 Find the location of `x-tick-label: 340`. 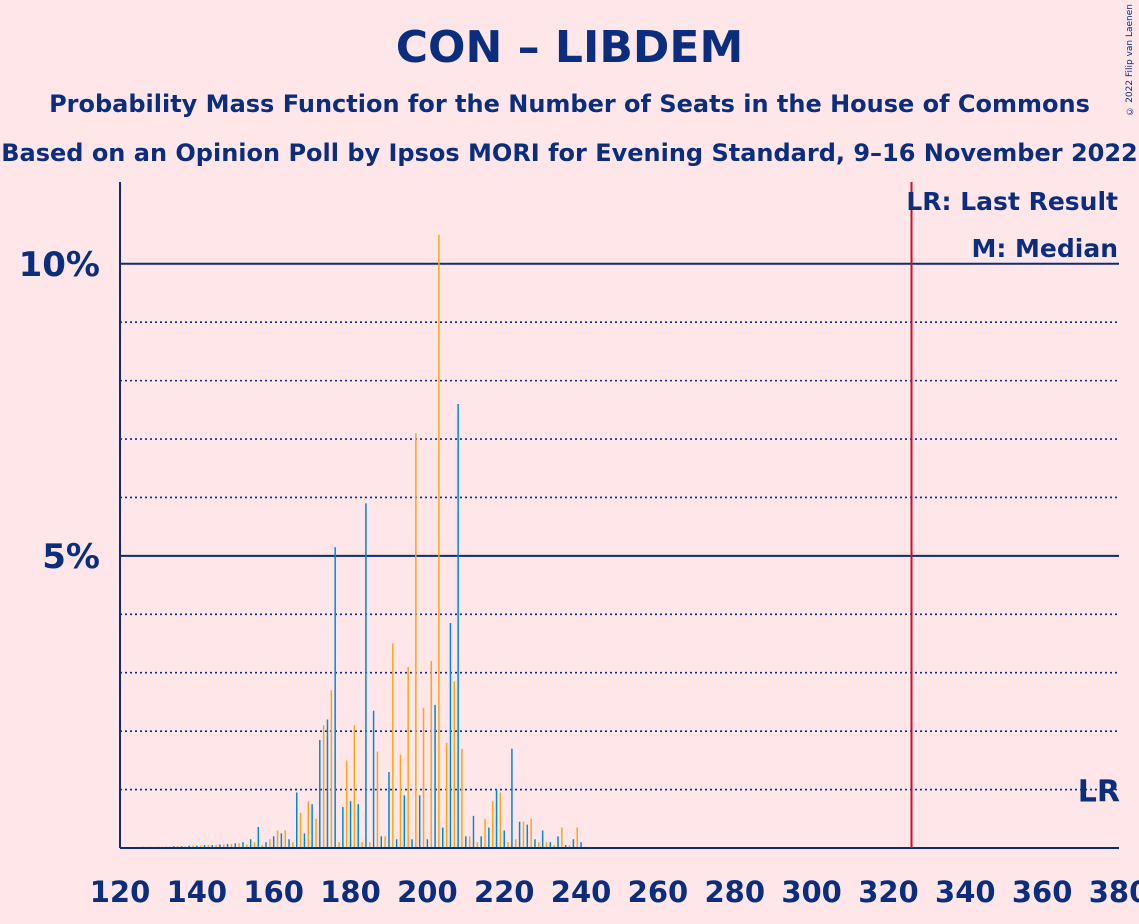

x-tick-label: 340 is located at coordinates (965, 892).